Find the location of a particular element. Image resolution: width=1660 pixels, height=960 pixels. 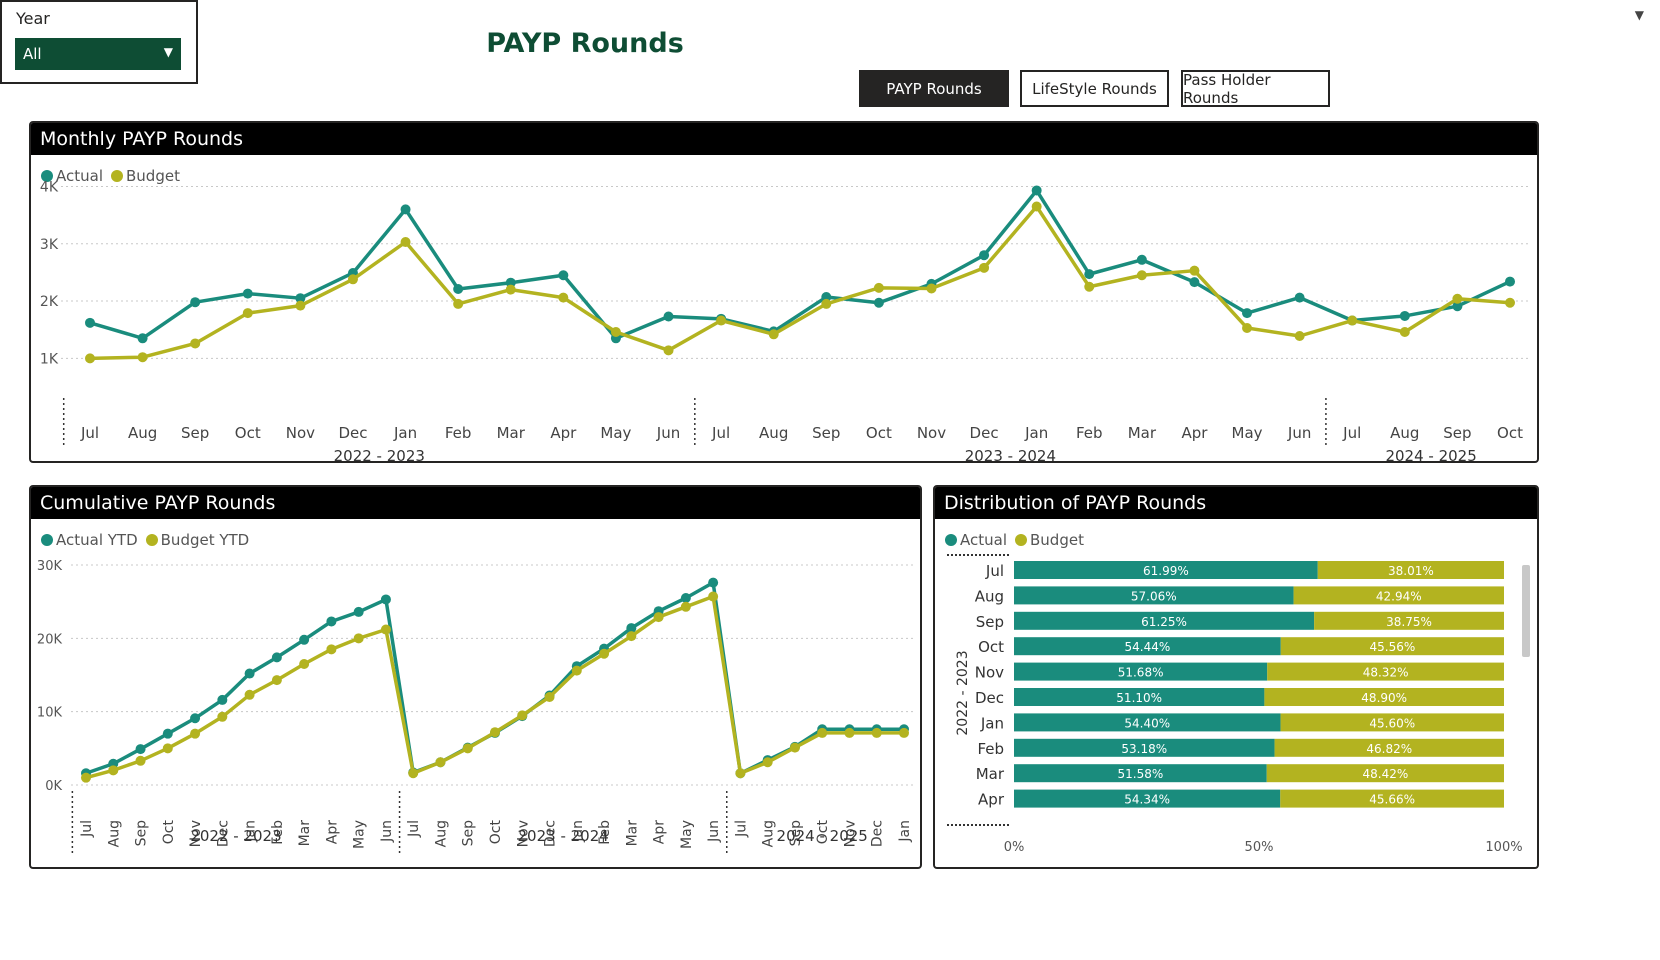

legend-label: Budget is located at coordinates (1057, 540).